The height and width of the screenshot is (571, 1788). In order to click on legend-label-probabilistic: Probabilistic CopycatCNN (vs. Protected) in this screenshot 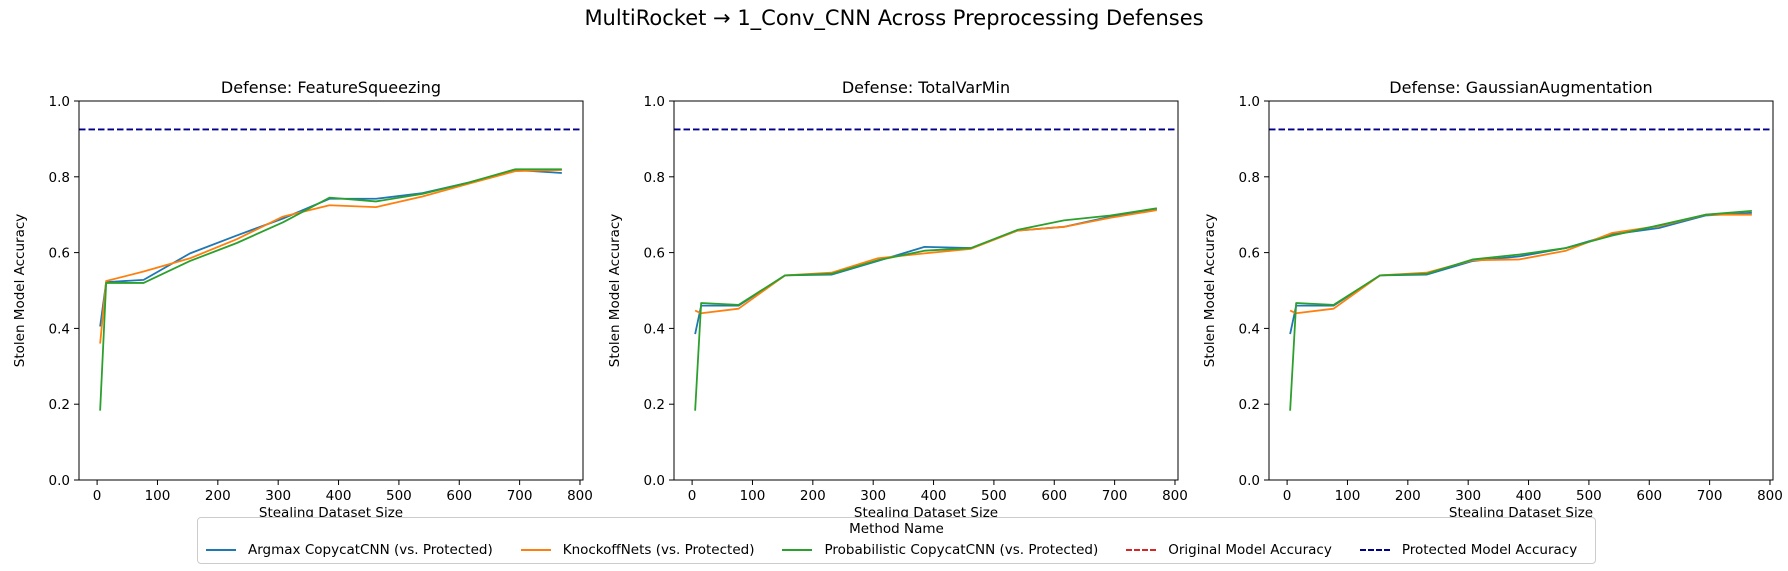, I will do `click(961, 550)`.